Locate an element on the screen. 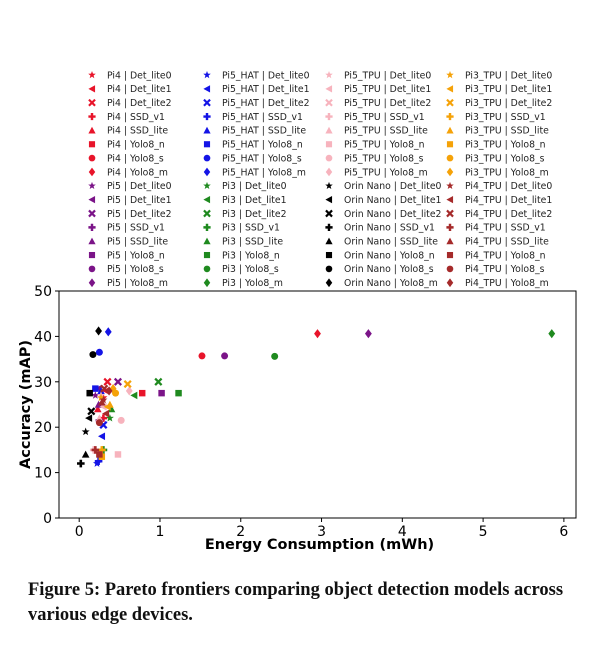  legend-label: Pi4_TPU | Yolo8_m is located at coordinates (507, 283).